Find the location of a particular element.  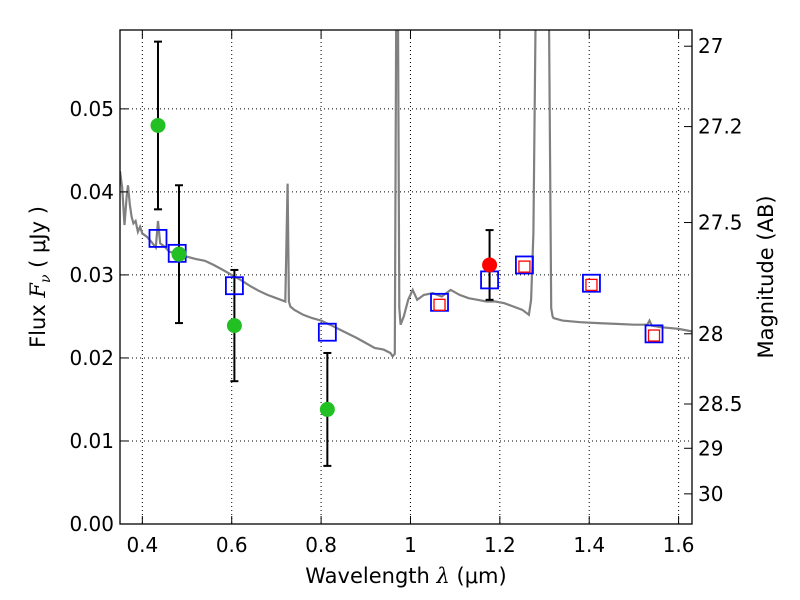

x-tick-label: 0.8 is located at coordinates (321, 545).